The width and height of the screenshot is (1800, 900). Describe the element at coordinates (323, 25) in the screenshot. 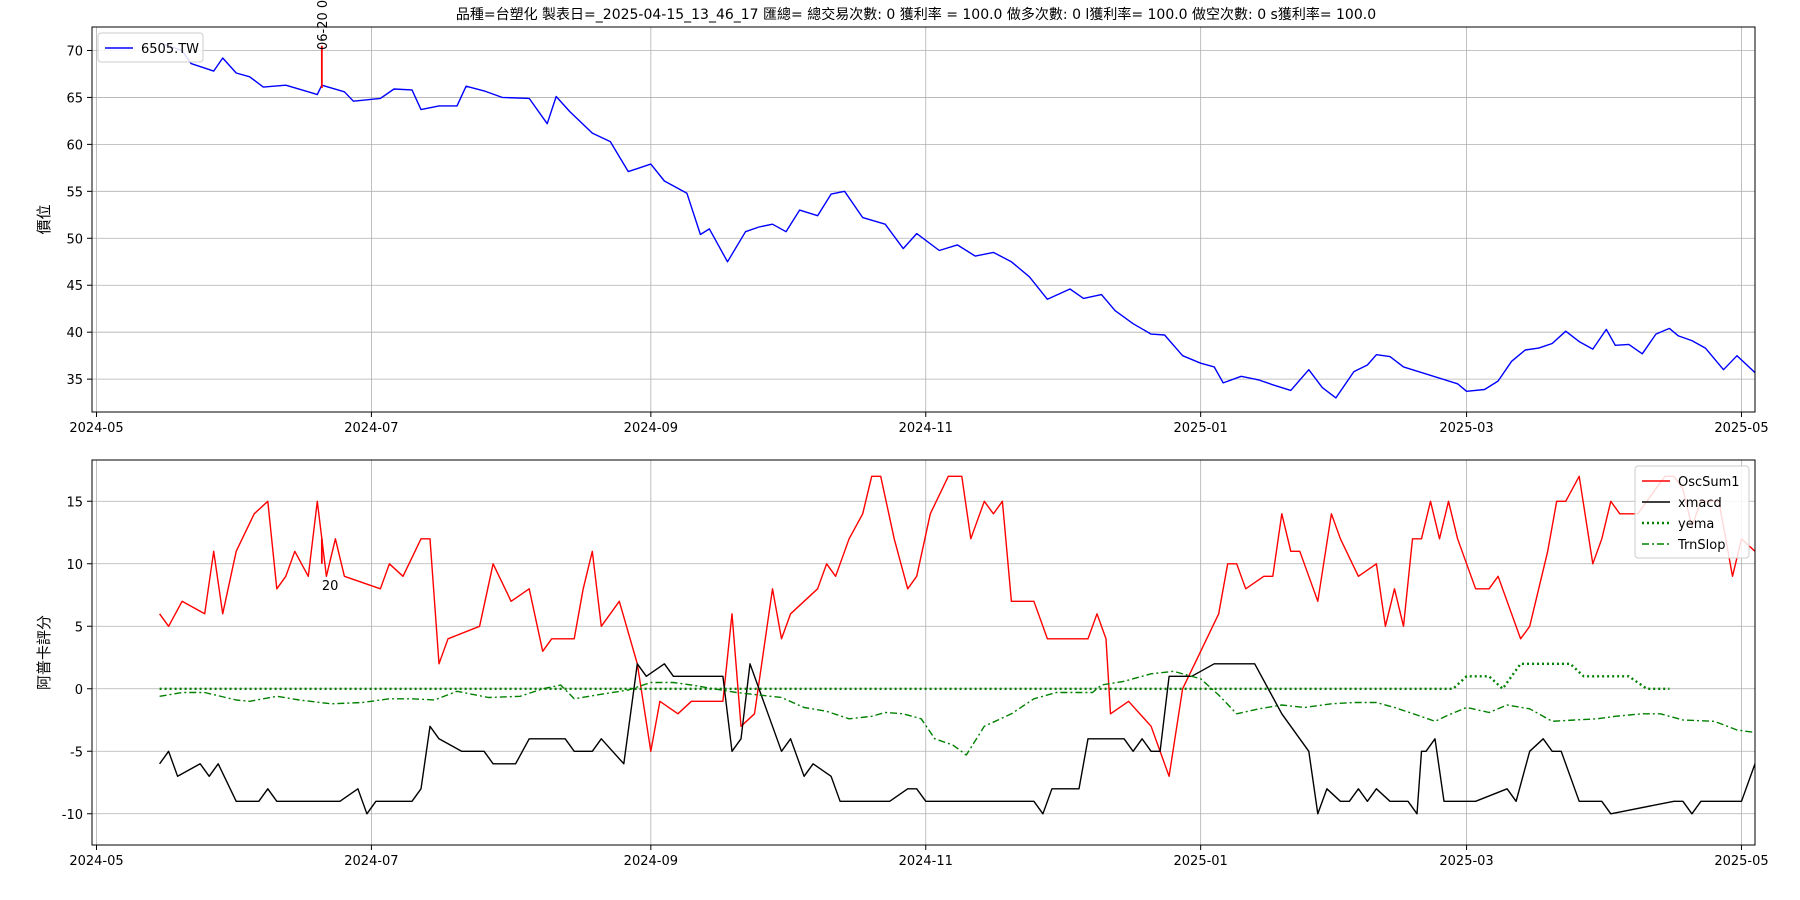

I see `annotation-label: 06-20 0` at that location.